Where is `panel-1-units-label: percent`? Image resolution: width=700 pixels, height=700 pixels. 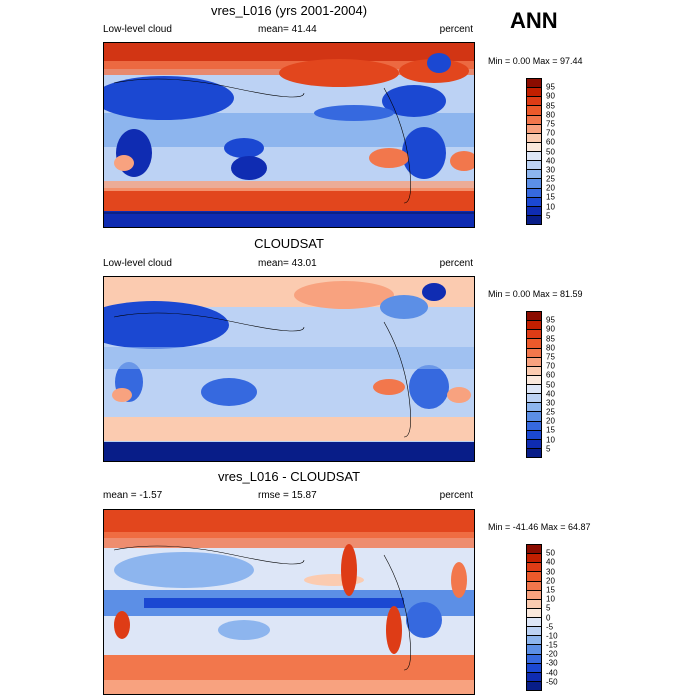 panel-1-units-label: percent is located at coordinates (456, 29).